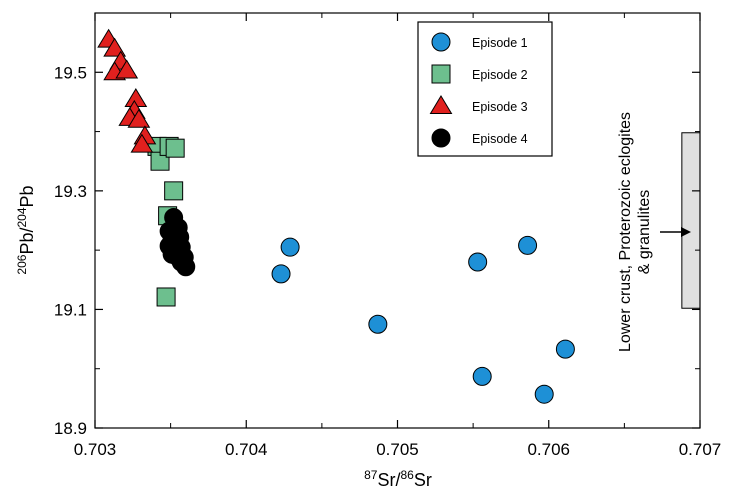 The width and height of the screenshot is (741, 495). What do you see at coordinates (478, 90) in the screenshot?
I see `legend-items: Episode 1 Episode 2 Episode 3 Episode 4` at bounding box center [478, 90].